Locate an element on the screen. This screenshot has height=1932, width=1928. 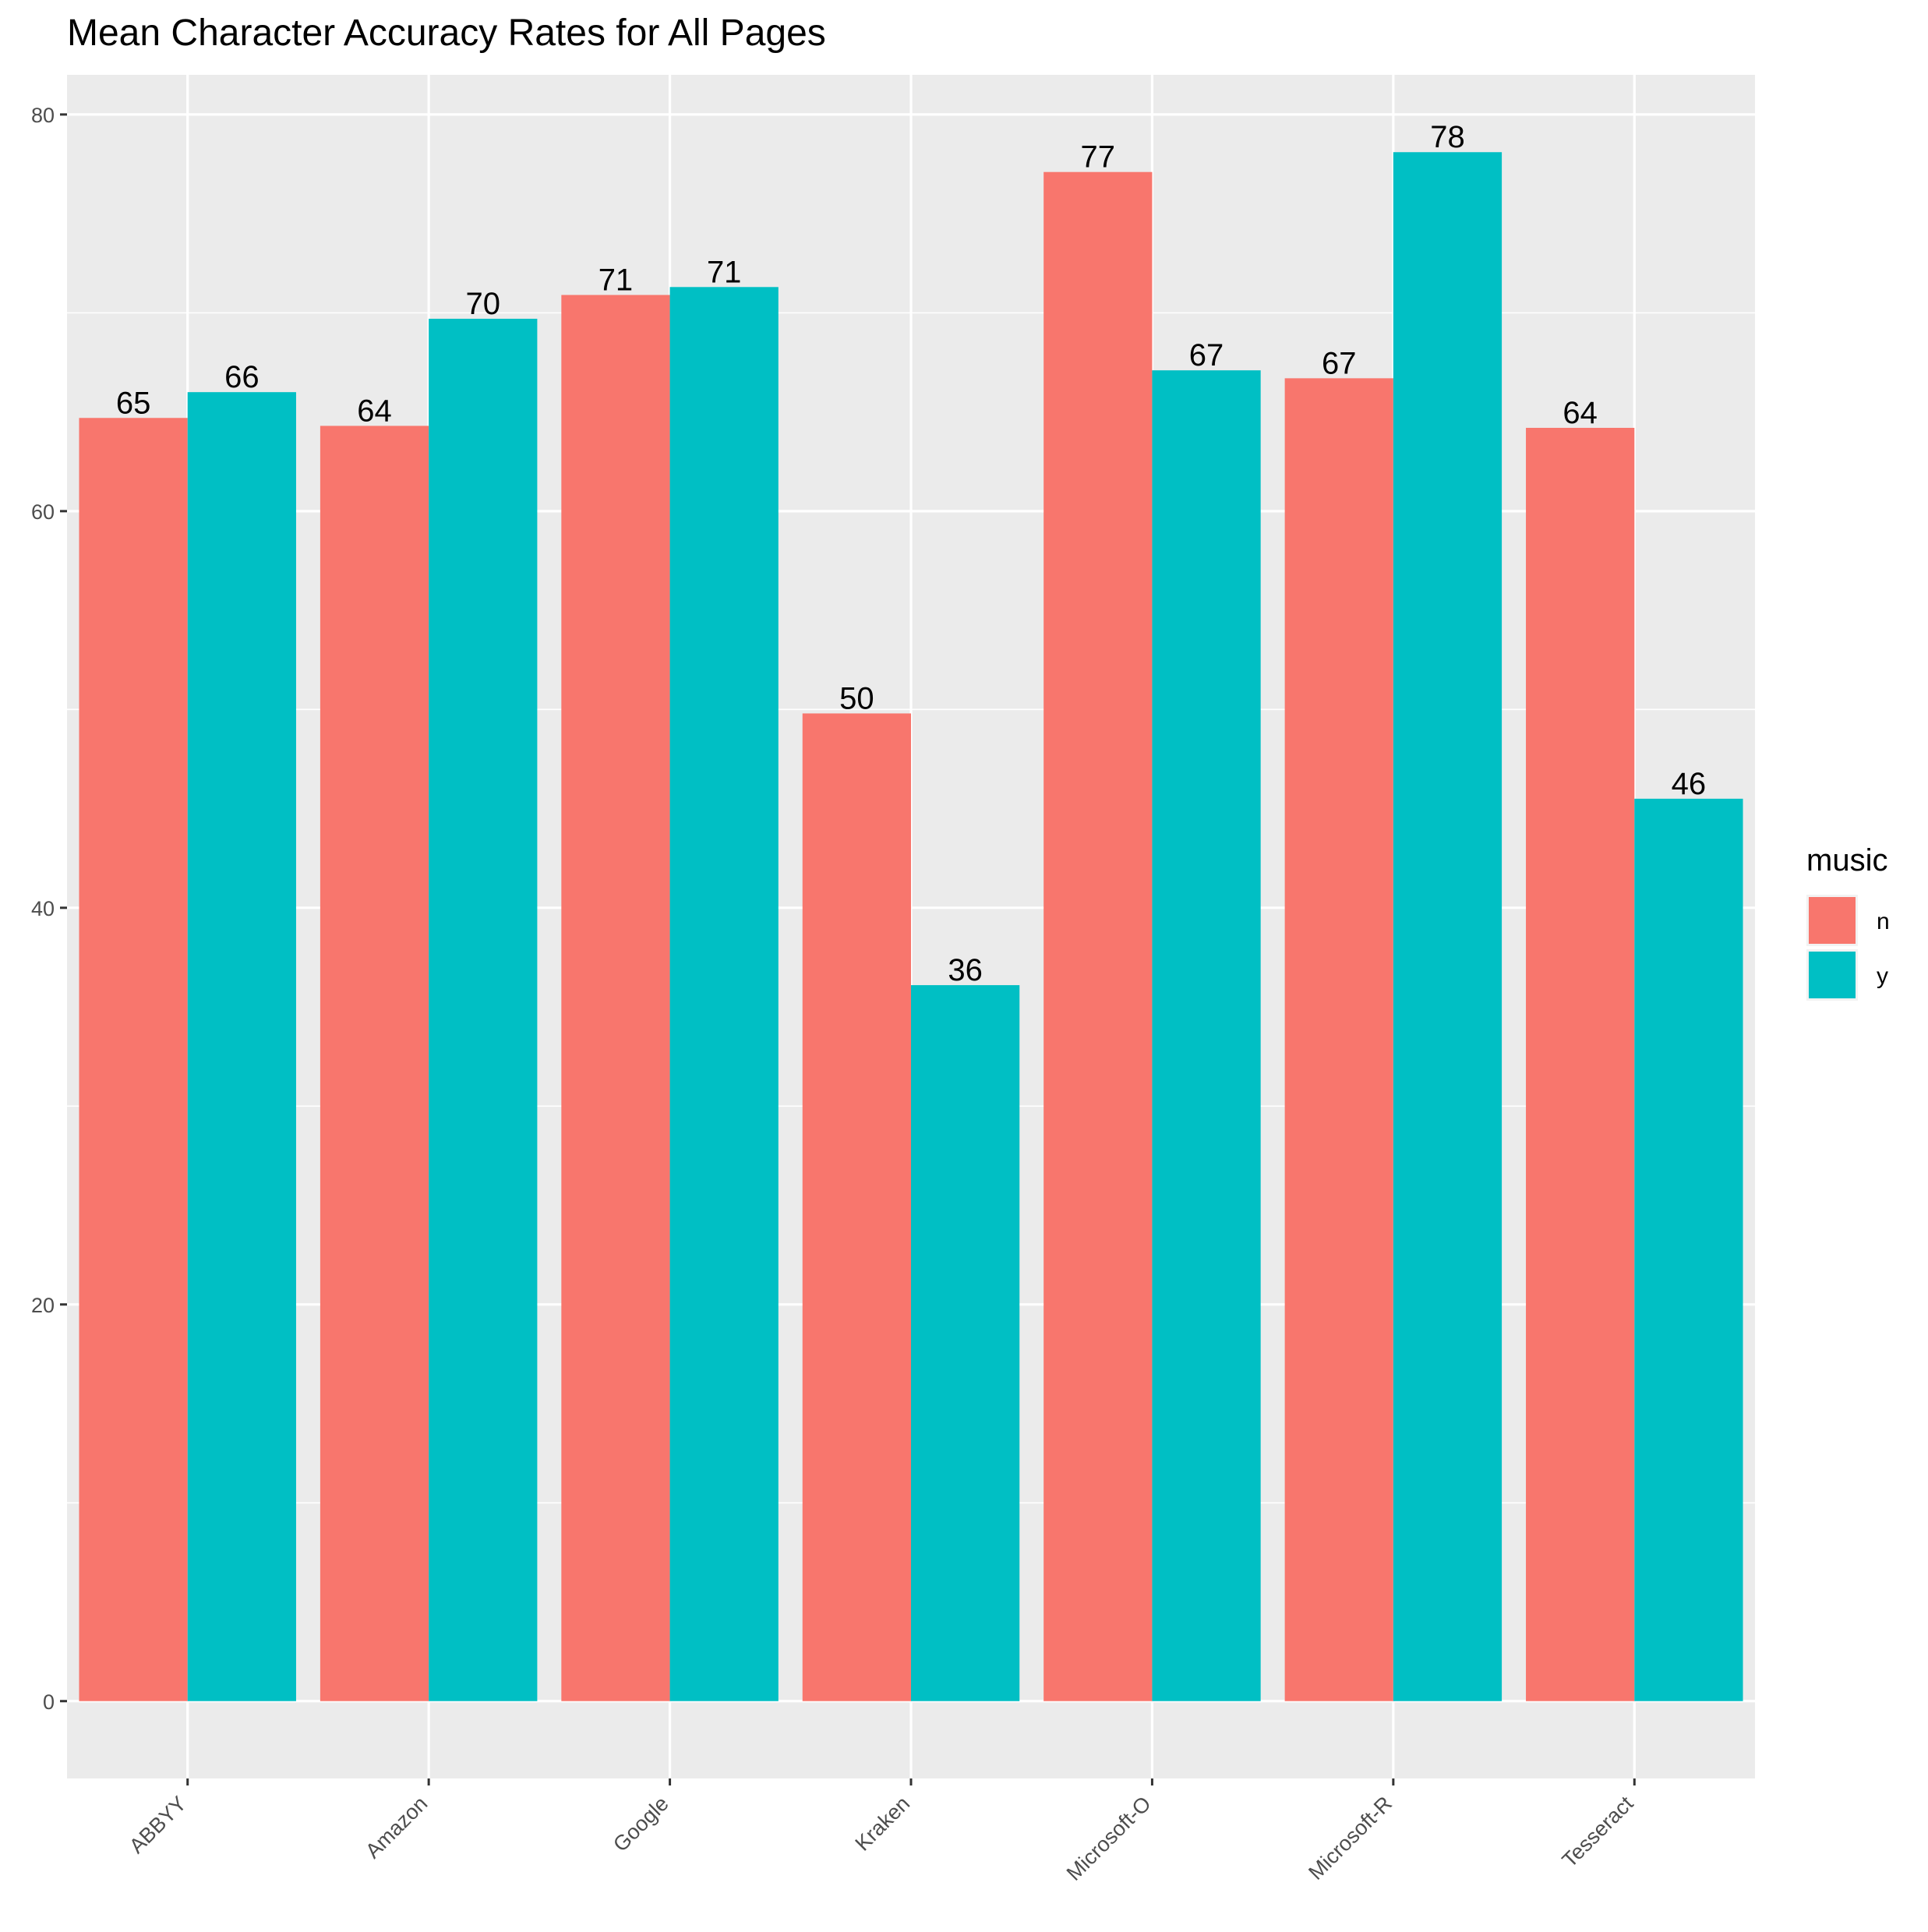
x-tick-label: Kraken is located at coordinates (883, 1824).